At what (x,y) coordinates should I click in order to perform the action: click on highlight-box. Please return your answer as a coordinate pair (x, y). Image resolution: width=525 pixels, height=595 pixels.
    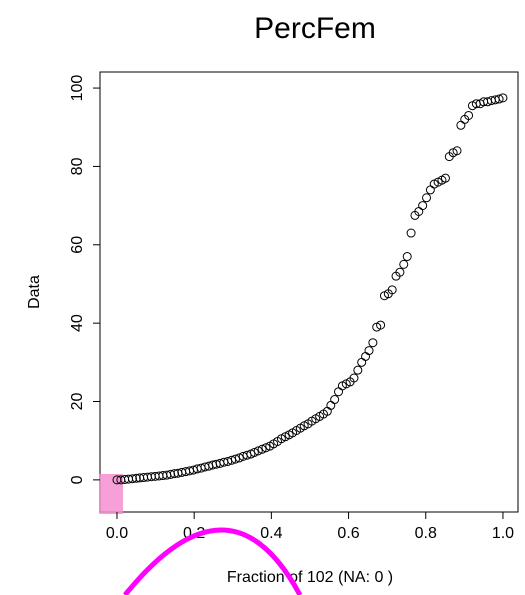
    Looking at the image, I should click on (111, 494).